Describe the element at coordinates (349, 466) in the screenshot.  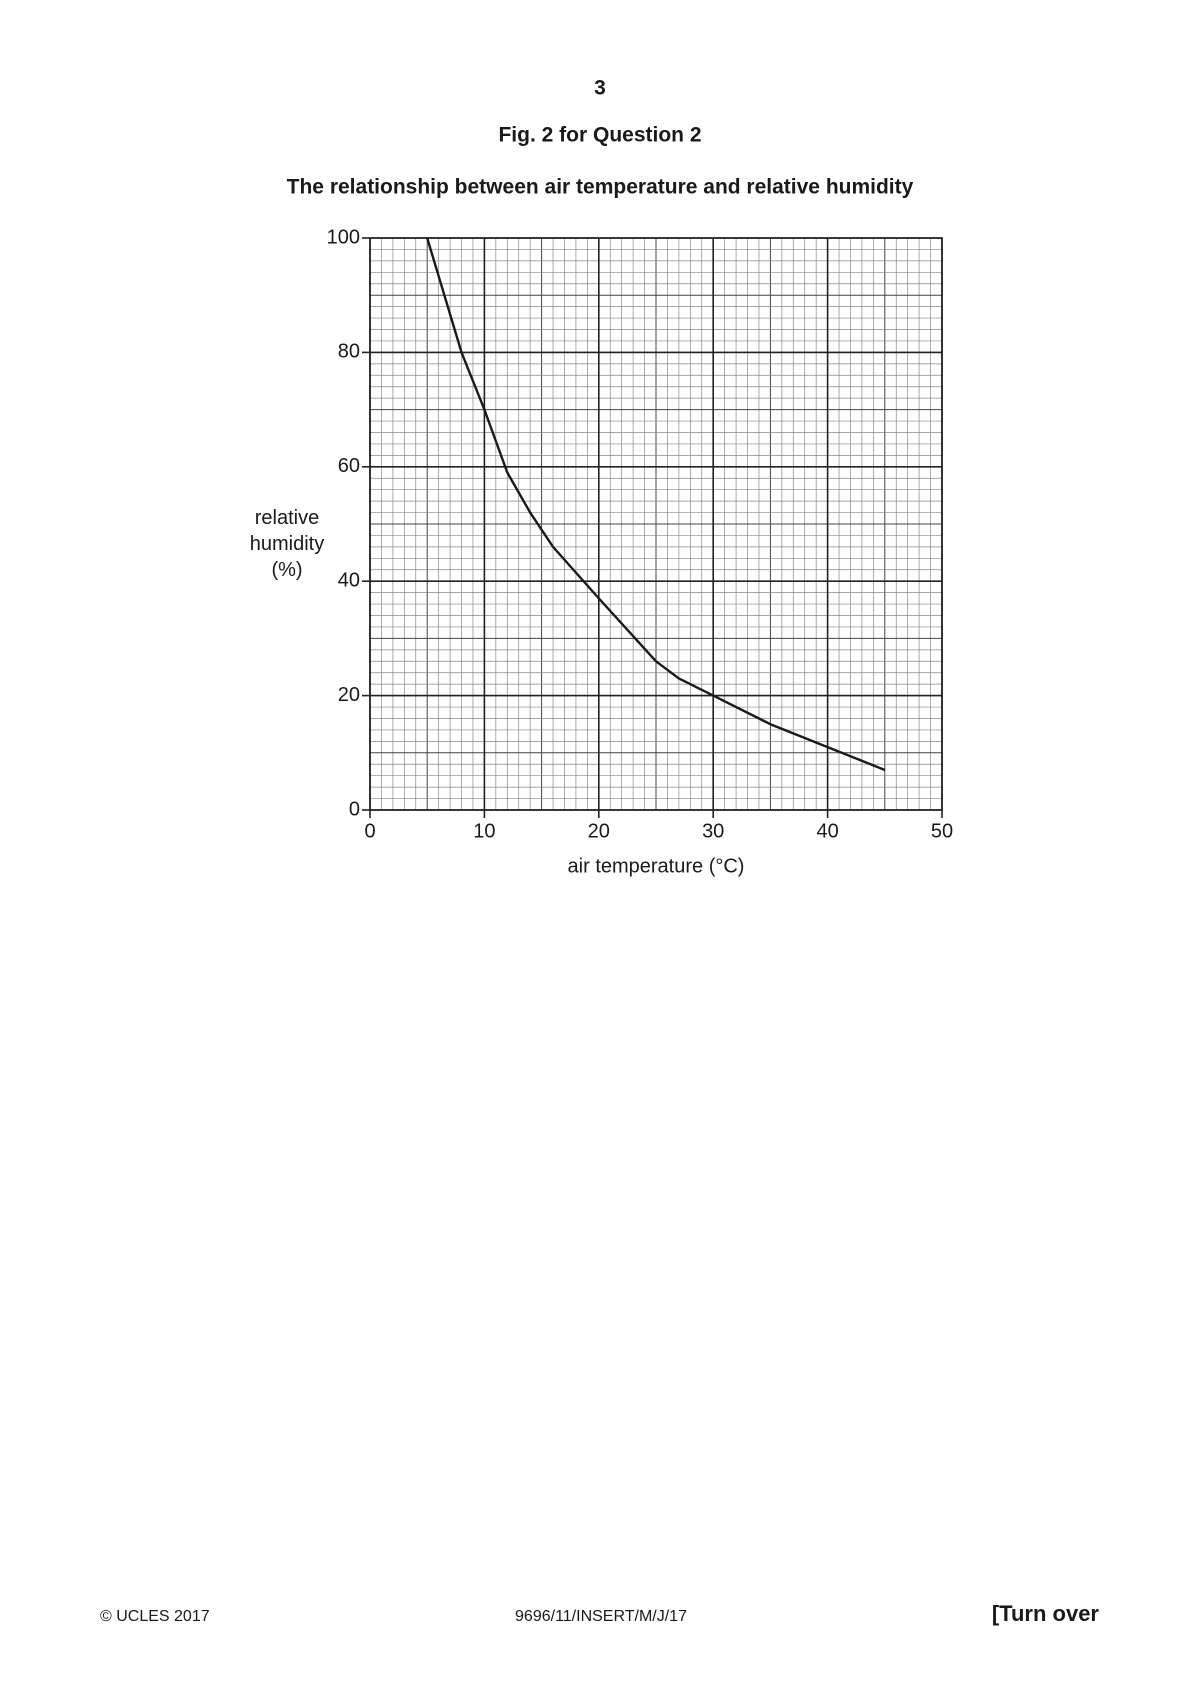
I see `y-tick-label: 60` at that location.